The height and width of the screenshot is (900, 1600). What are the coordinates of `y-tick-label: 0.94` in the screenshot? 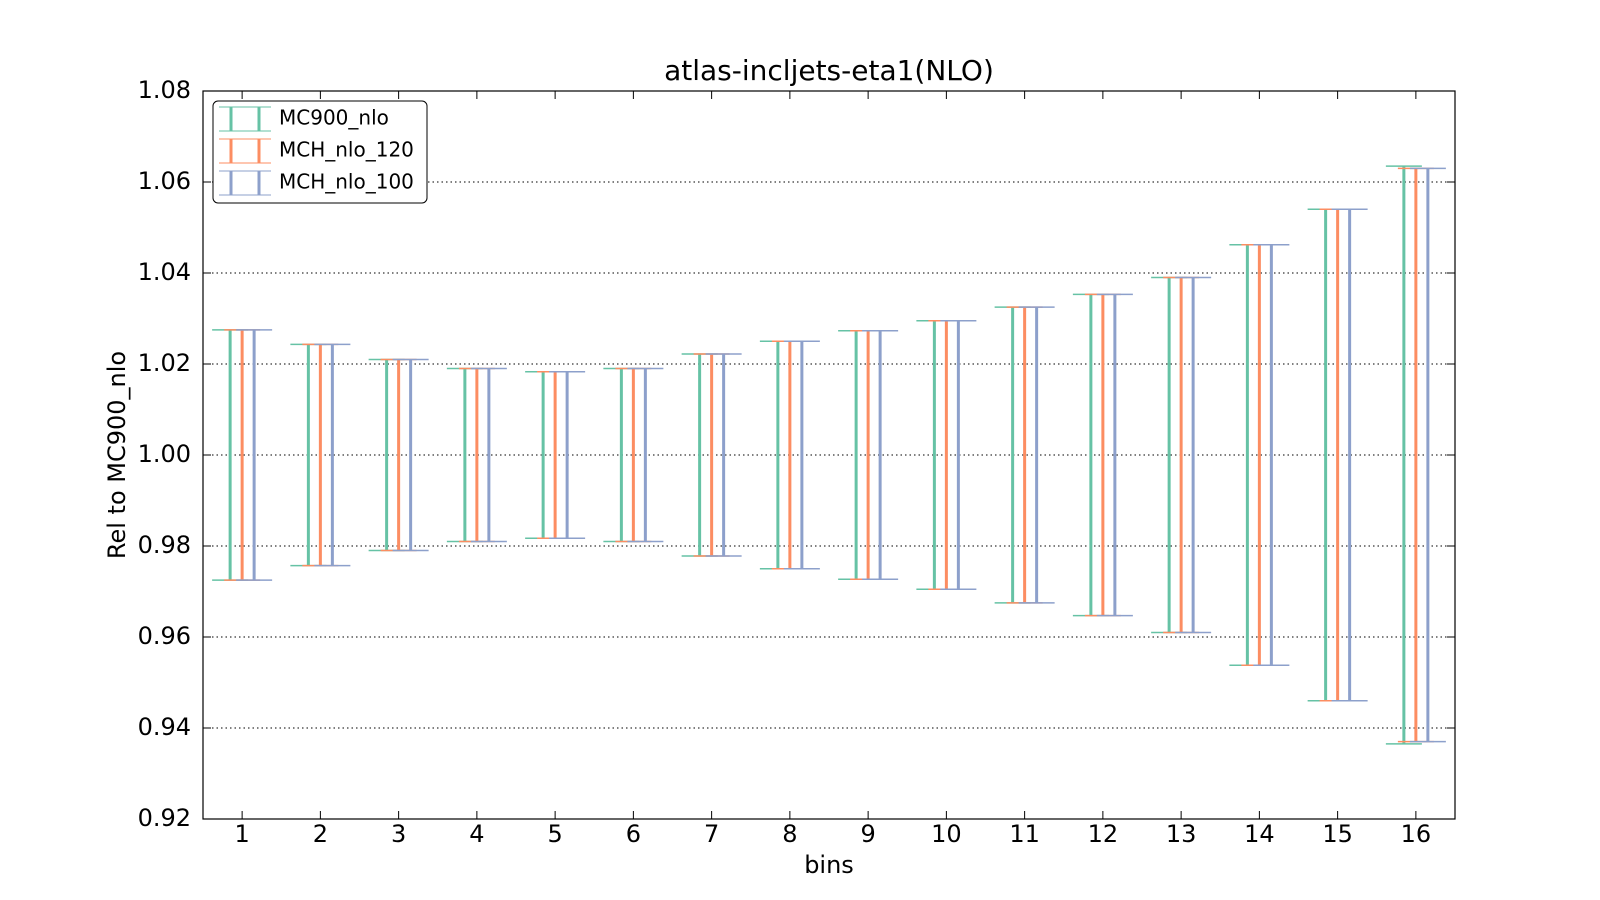 It's located at (164, 727).